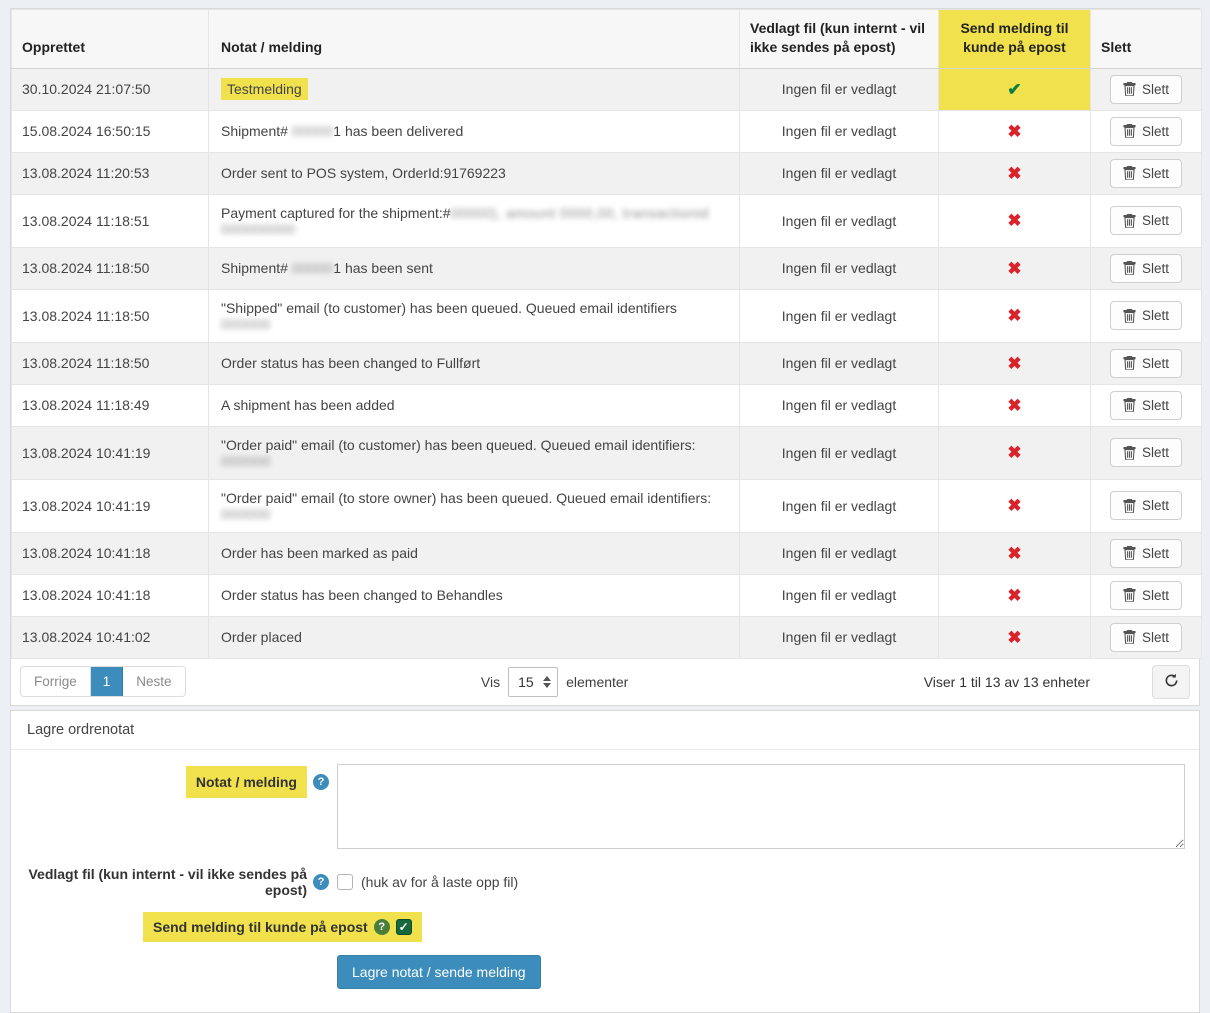  Describe the element at coordinates (761, 806) in the screenshot. I see `note-textarea` at that location.